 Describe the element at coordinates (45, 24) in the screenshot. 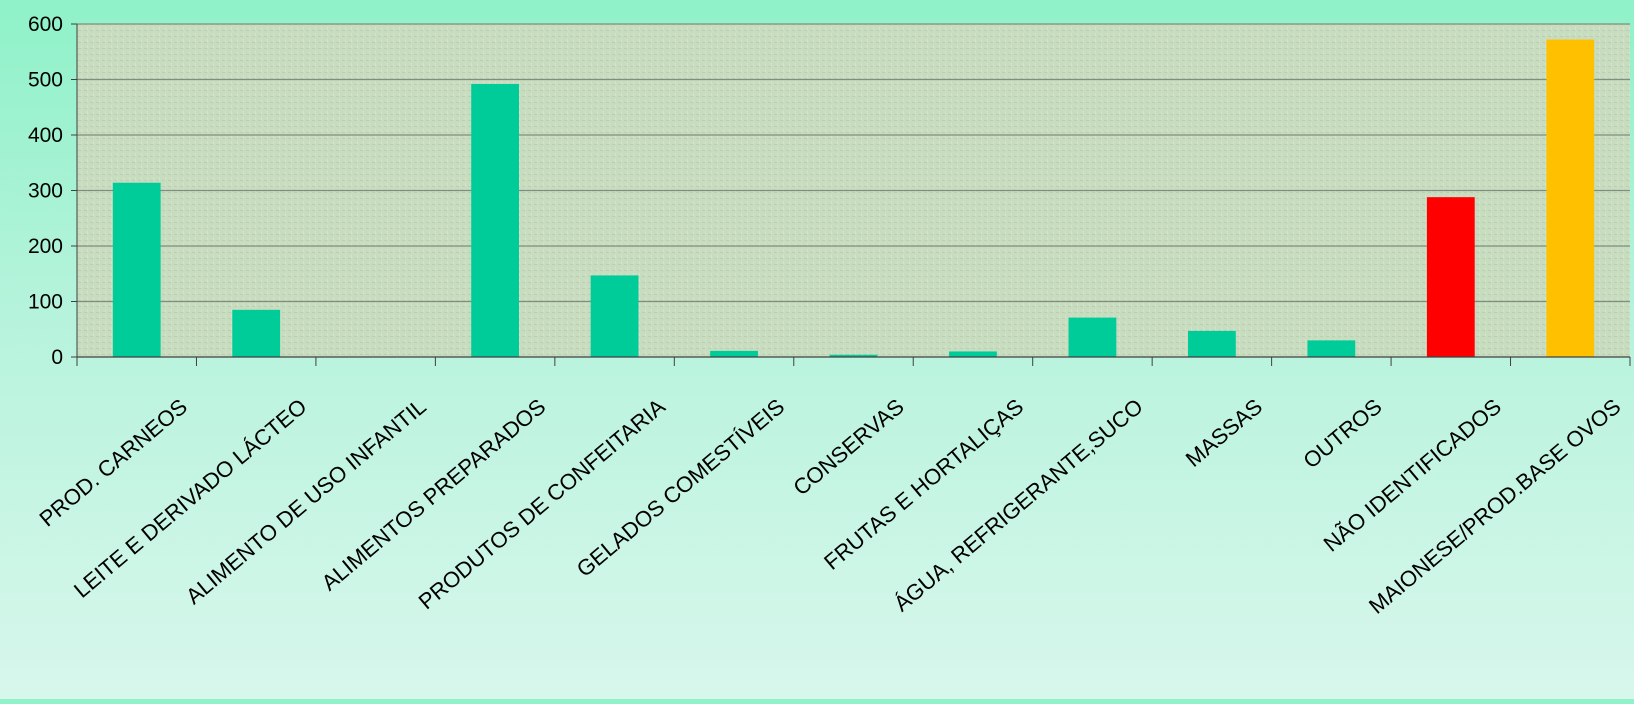

I see `y-tick-label: 600` at that location.